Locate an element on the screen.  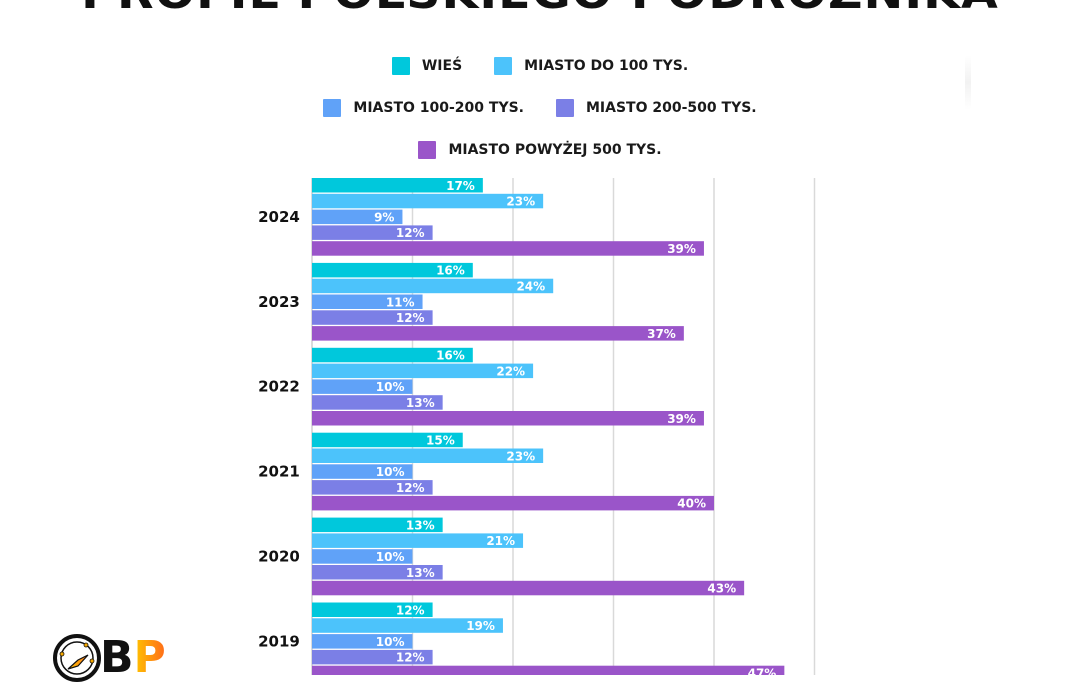
category-label: 2019 is located at coordinates (279, 641).